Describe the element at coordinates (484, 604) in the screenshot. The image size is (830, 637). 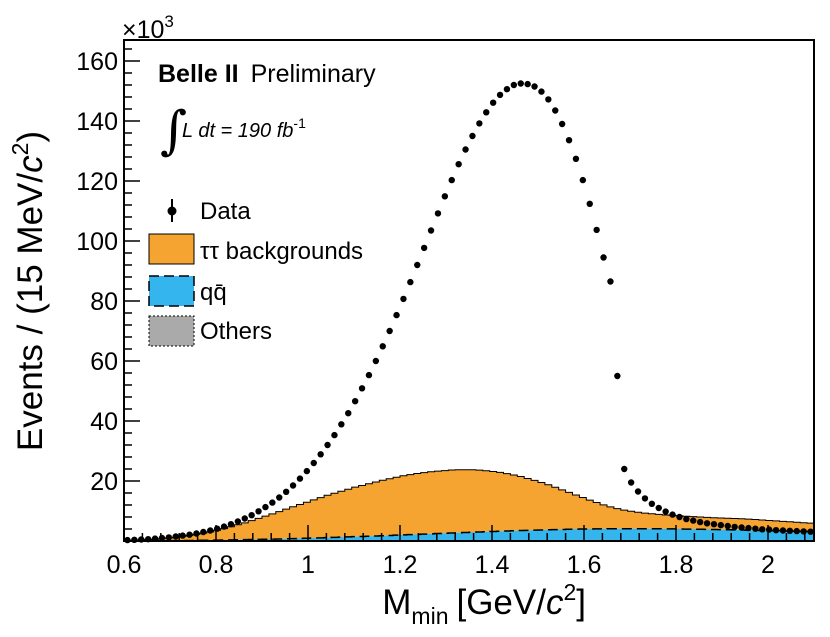
I see `x-axis-title: Mmin [GeV/c2]` at that location.